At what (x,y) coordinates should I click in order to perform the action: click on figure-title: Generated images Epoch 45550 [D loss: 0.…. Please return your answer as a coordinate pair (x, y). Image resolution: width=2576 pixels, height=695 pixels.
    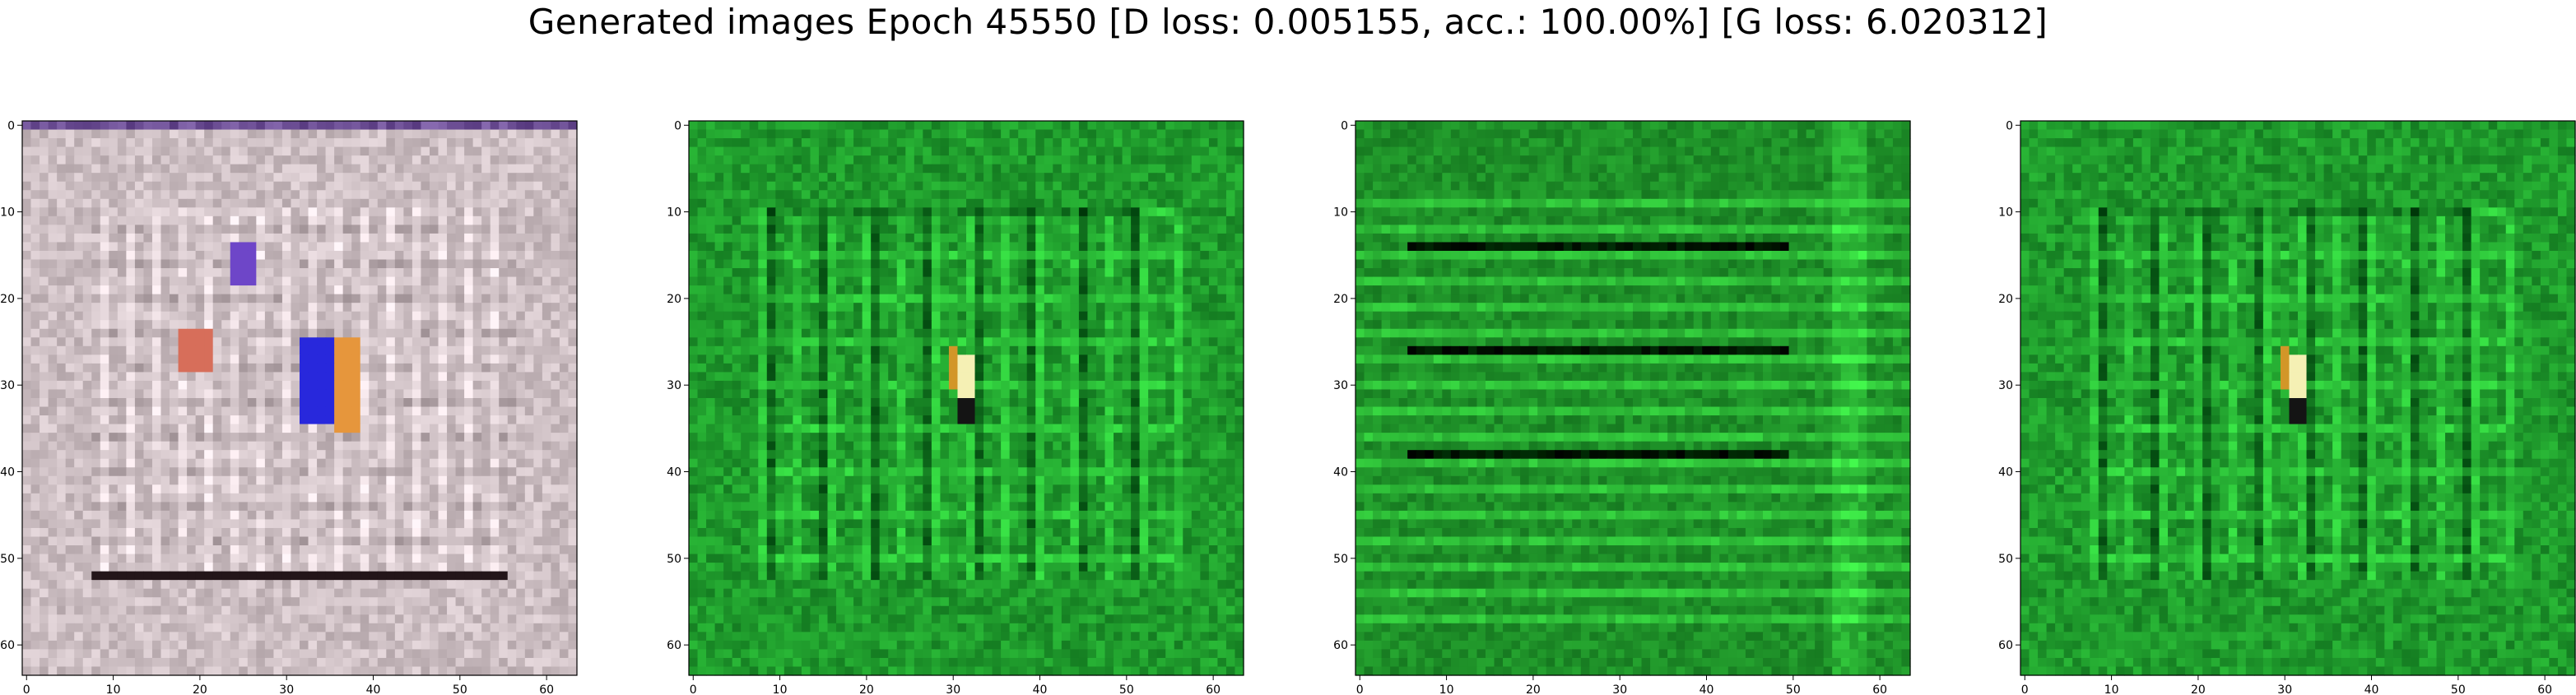
    Looking at the image, I should click on (1288, 22).